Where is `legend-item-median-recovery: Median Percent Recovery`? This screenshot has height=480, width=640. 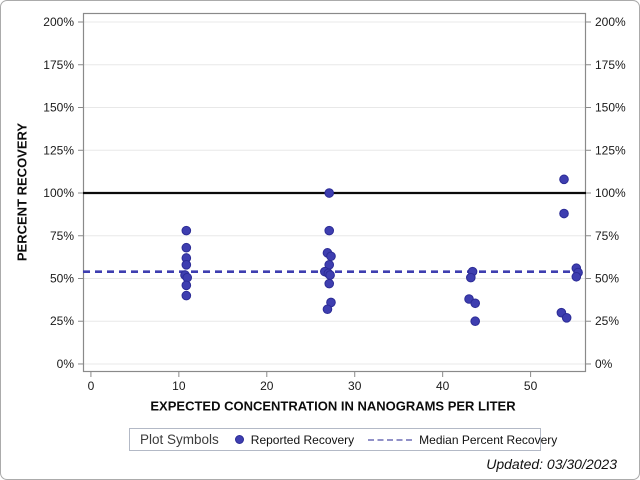 legend-item-median-recovery: Median Percent Recovery is located at coordinates (462, 440).